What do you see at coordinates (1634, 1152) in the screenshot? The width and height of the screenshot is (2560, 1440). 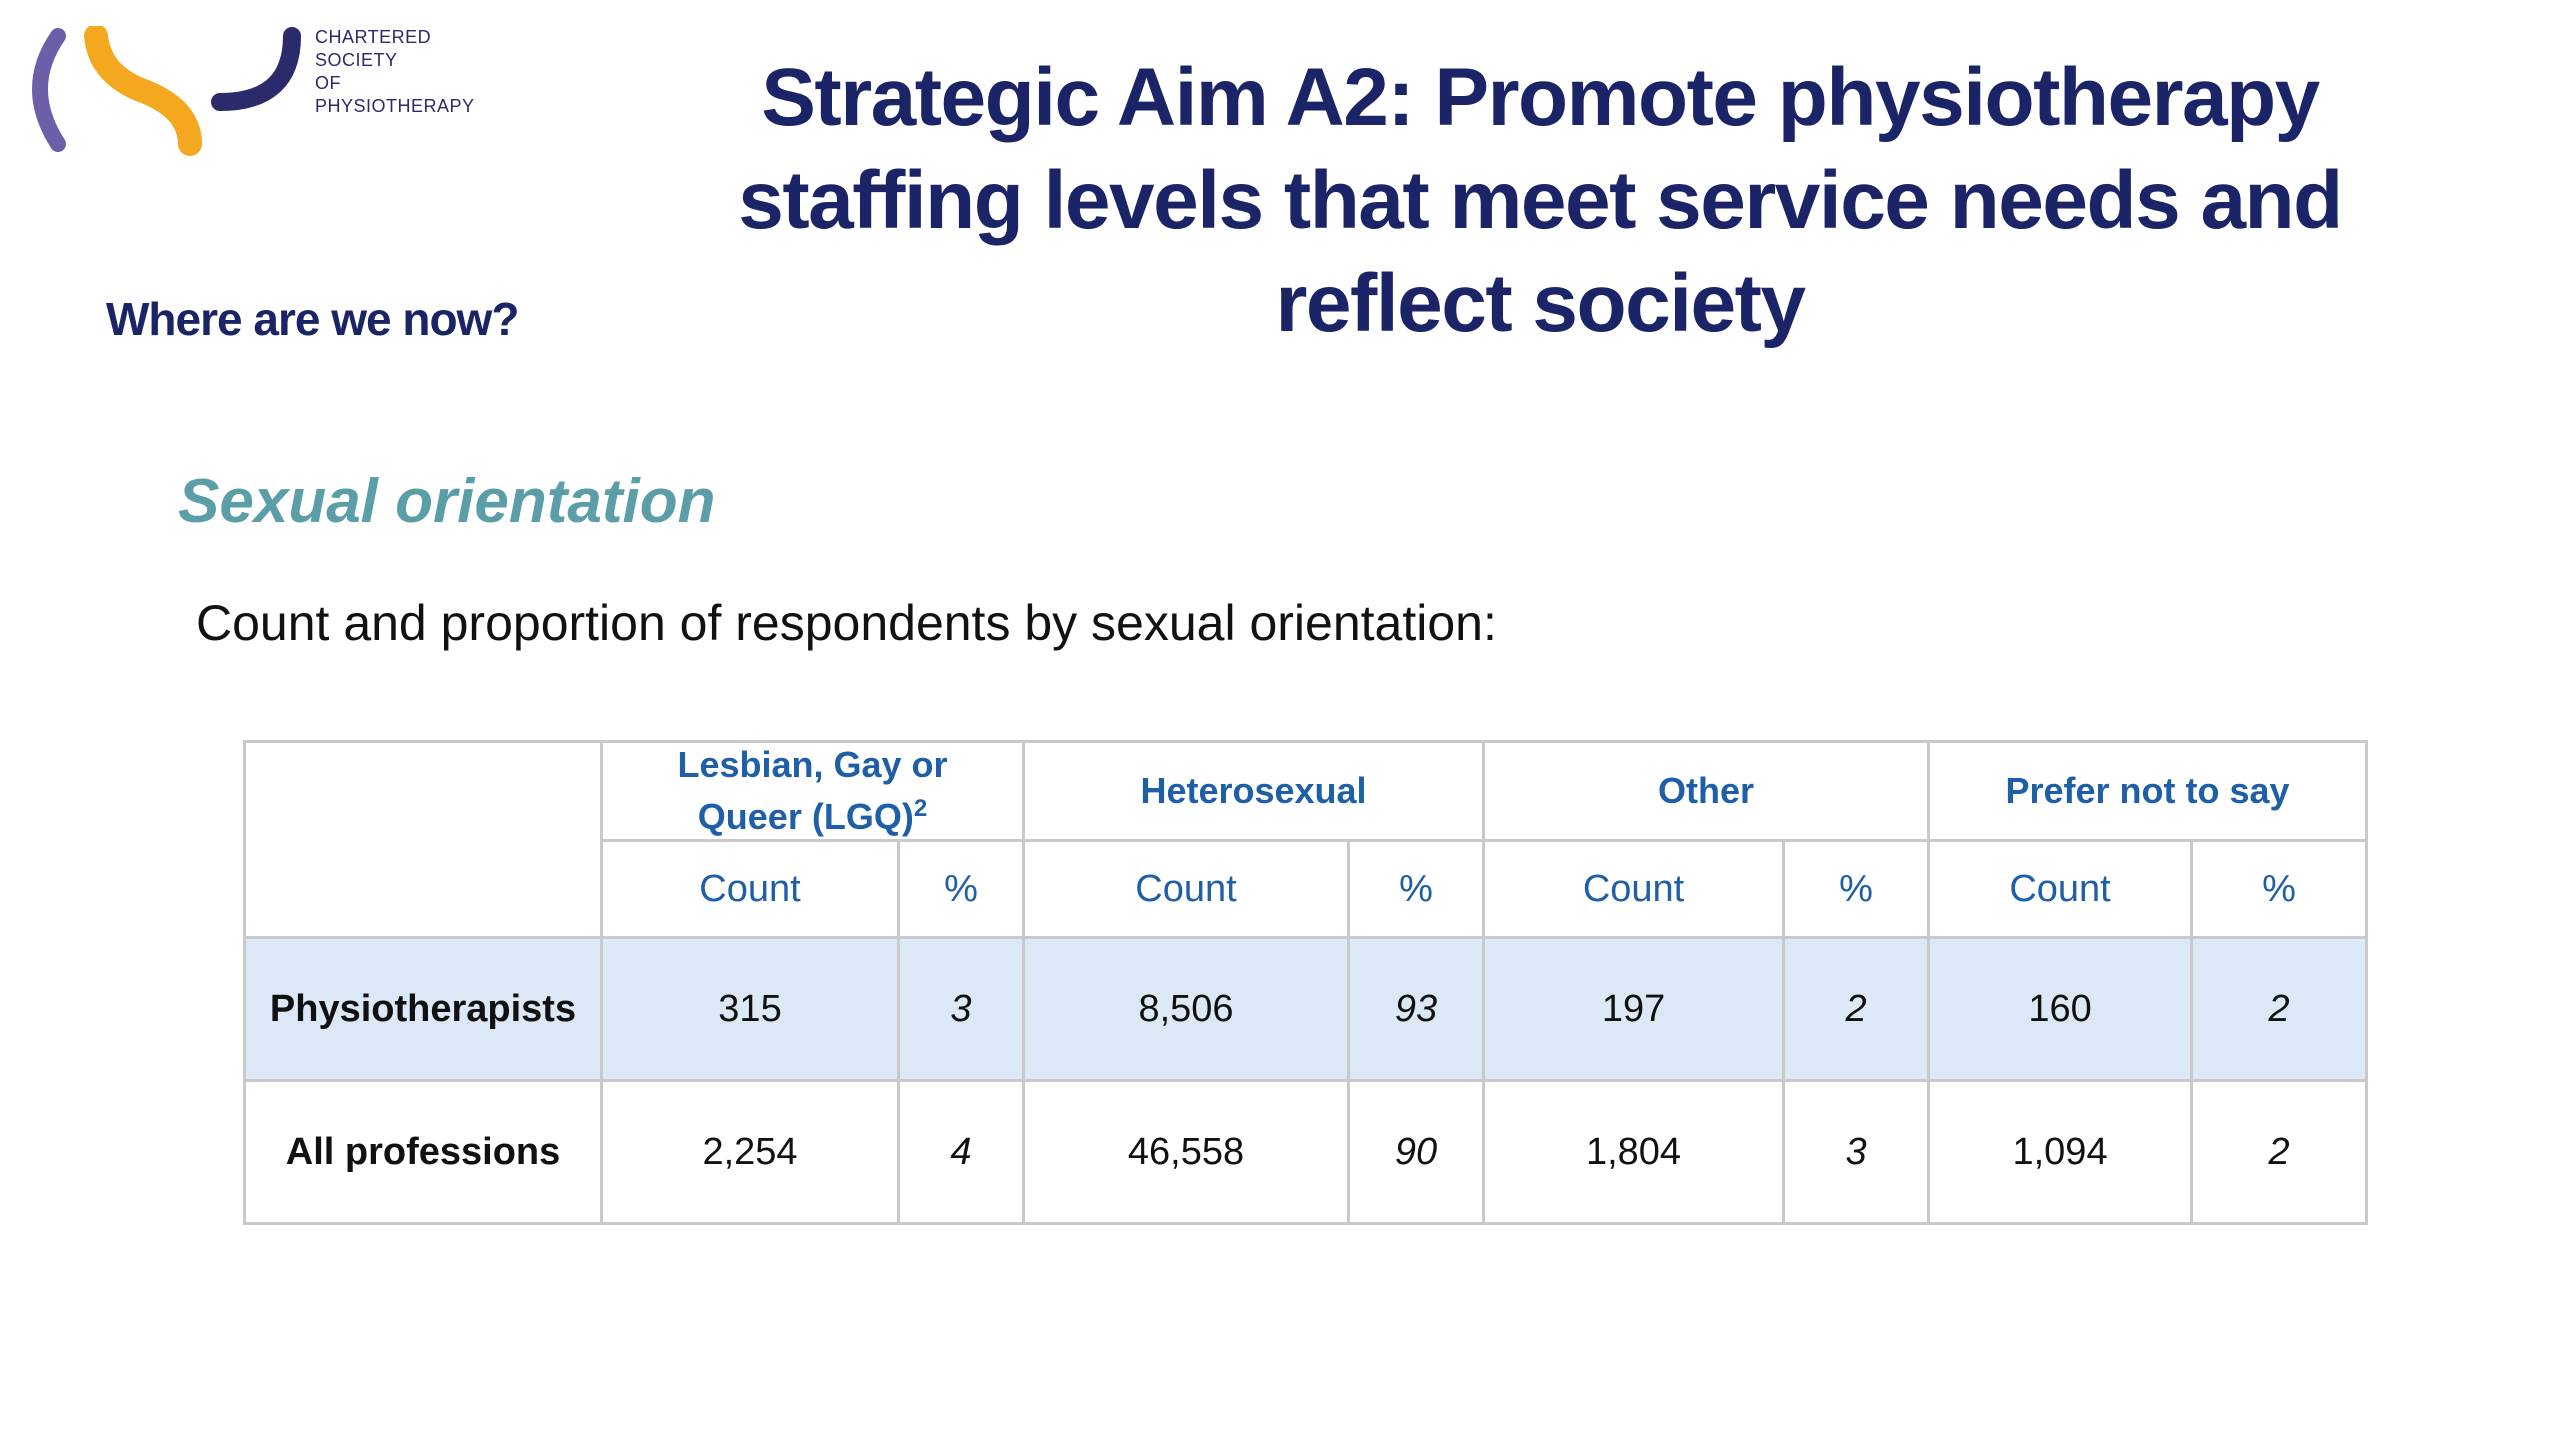 I see `count-cell: 1,804` at bounding box center [1634, 1152].